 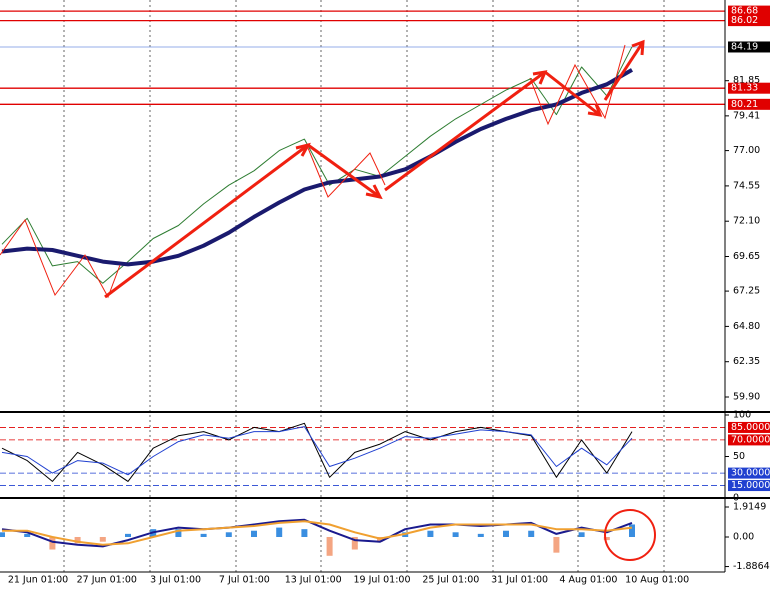 What do you see at coordinates (746, 150) in the screenshot?
I see `y-tick-label: 77.00` at bounding box center [746, 150].